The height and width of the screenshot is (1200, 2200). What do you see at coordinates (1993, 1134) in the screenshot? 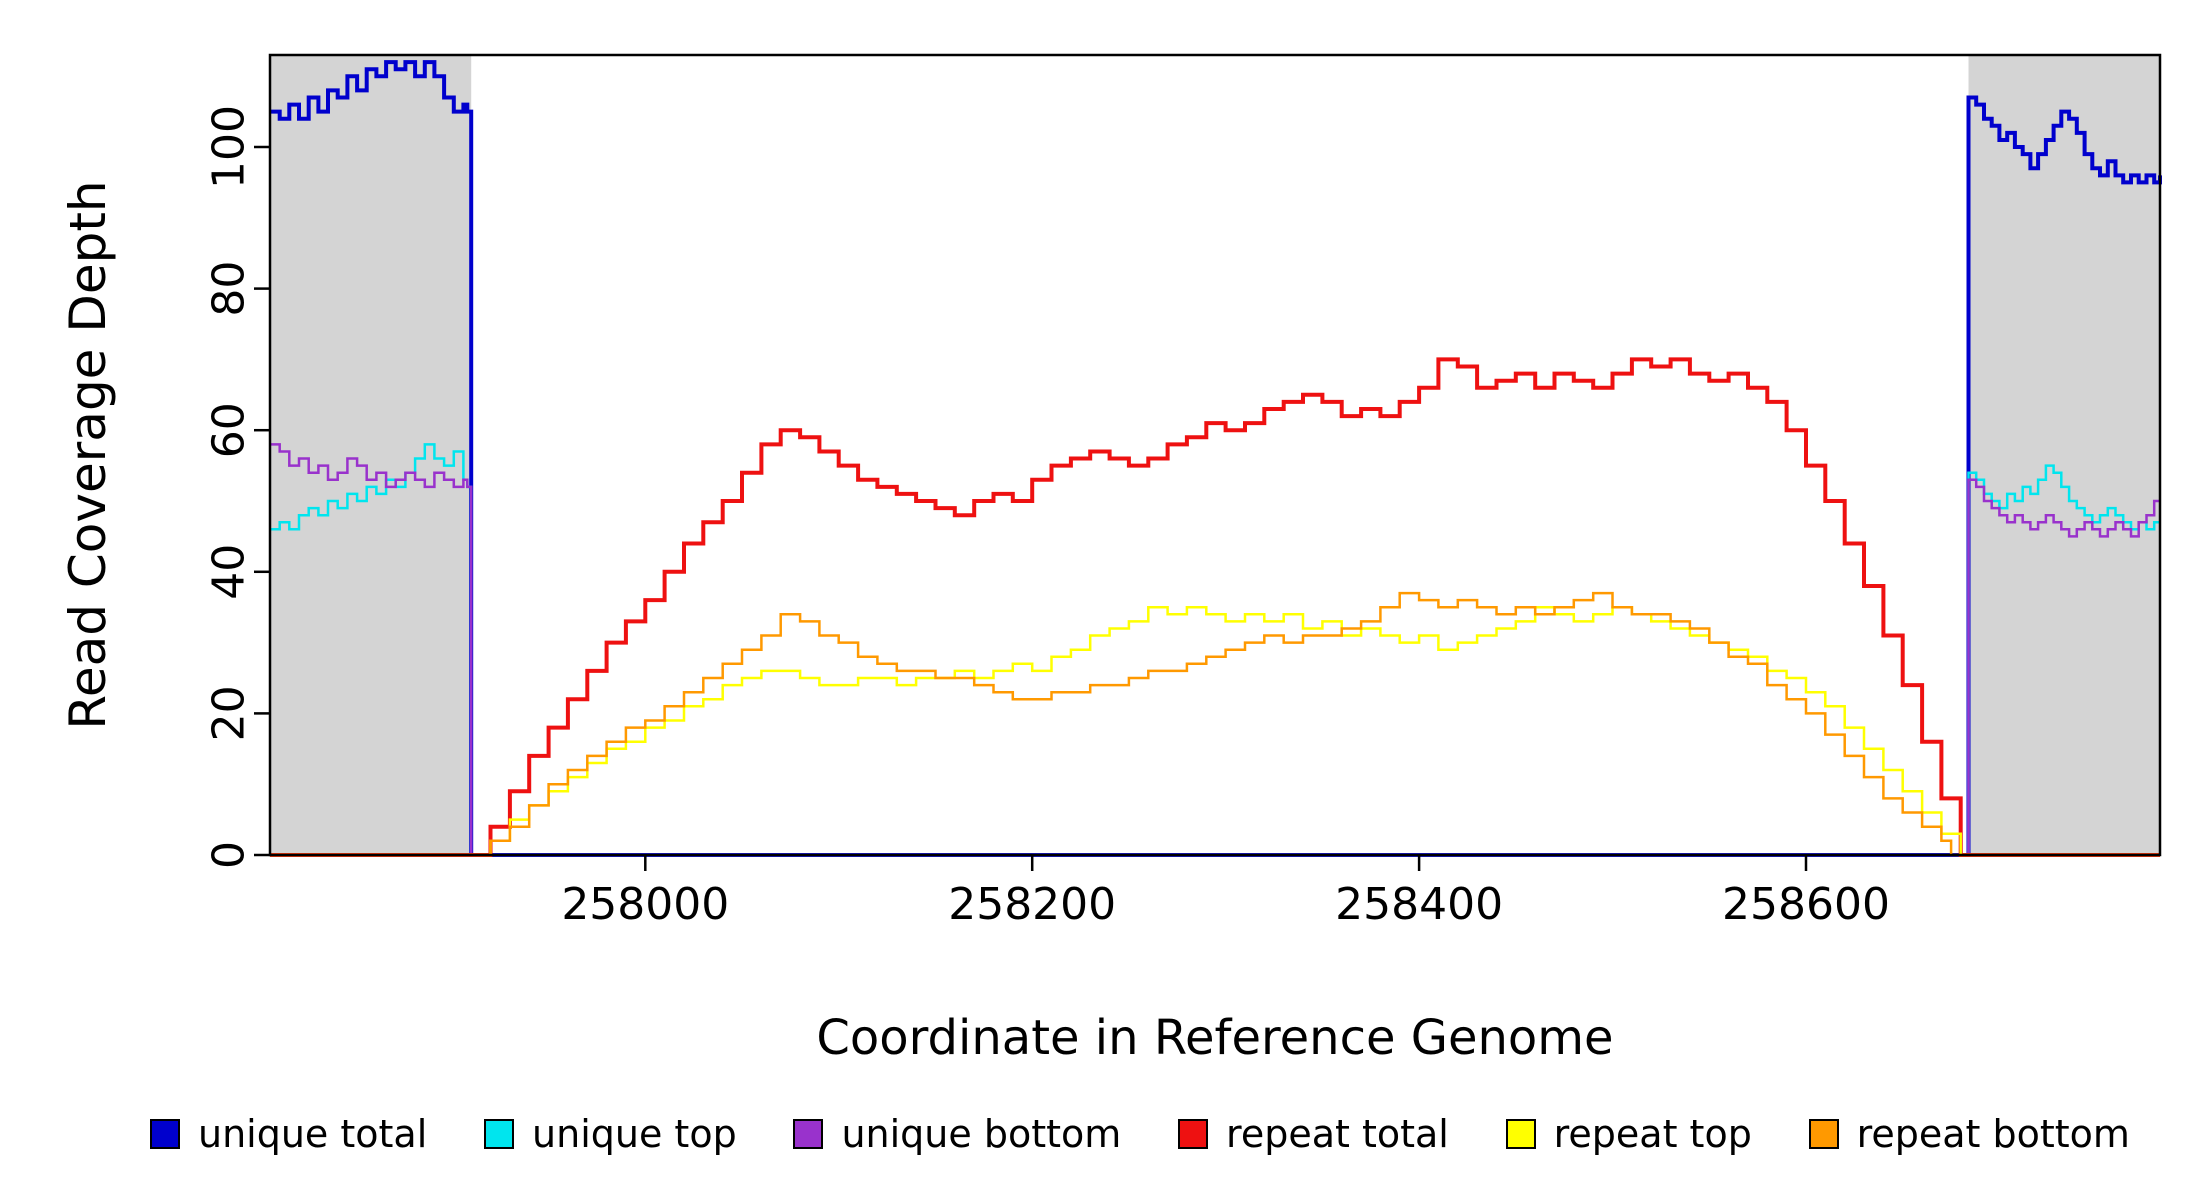
I see `legend-label: repeat bottom` at bounding box center [1993, 1134].